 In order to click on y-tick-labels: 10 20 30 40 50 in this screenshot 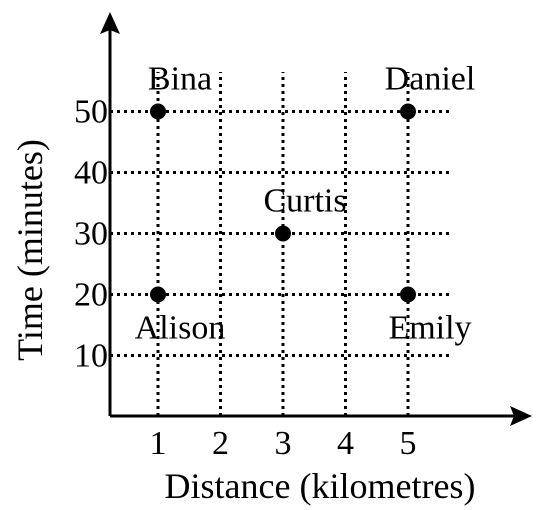, I will do `click(91, 234)`.